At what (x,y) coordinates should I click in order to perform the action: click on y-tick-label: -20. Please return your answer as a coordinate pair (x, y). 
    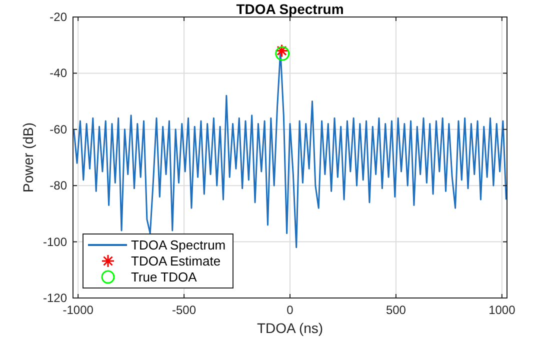
    Looking at the image, I should click on (59, 17).